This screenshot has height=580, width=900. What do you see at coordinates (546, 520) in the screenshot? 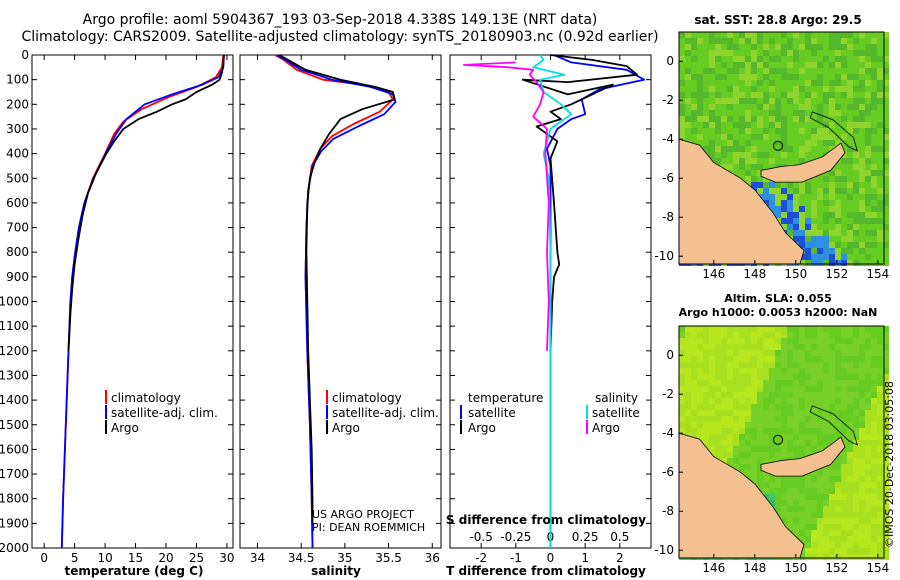
I see `s-difference-label: S difference from climatology` at bounding box center [546, 520].